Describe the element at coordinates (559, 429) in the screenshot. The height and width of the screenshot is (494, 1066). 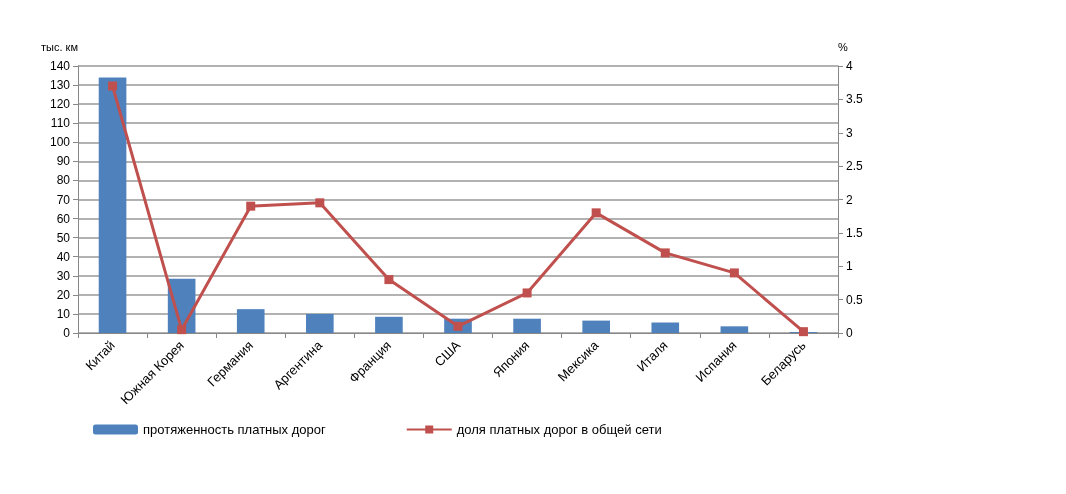
I see `legend-label: доля платных дорог в общей сети` at that location.